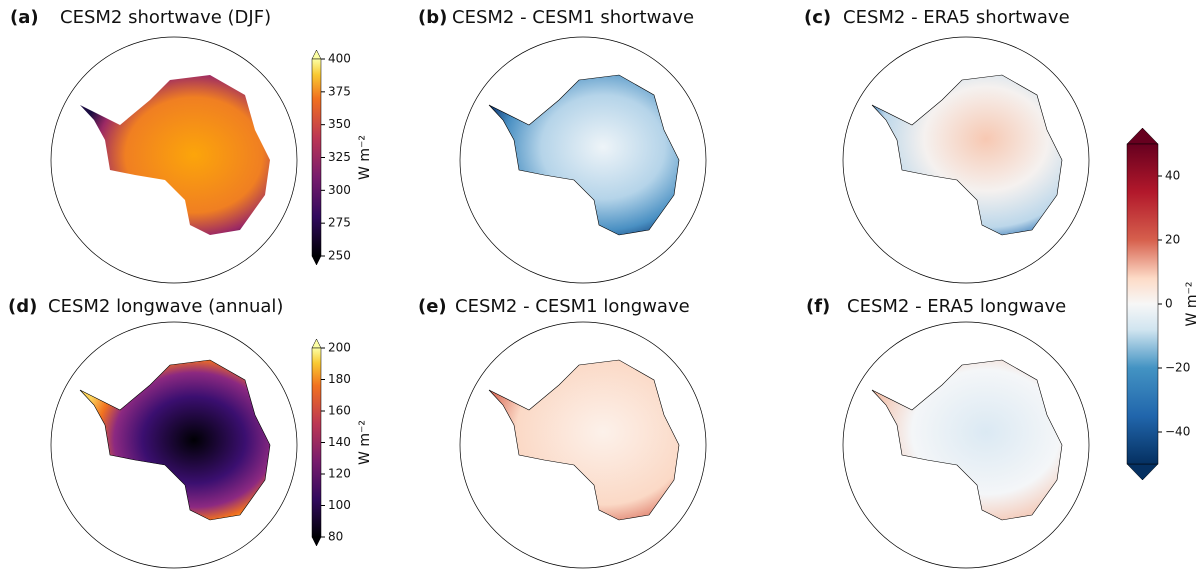 This screenshot has width=1202, height=571. What do you see at coordinates (1163, 304) in the screenshot?
I see `colorbar: −40 −20 0 20 40 W m⁻²` at bounding box center [1163, 304].